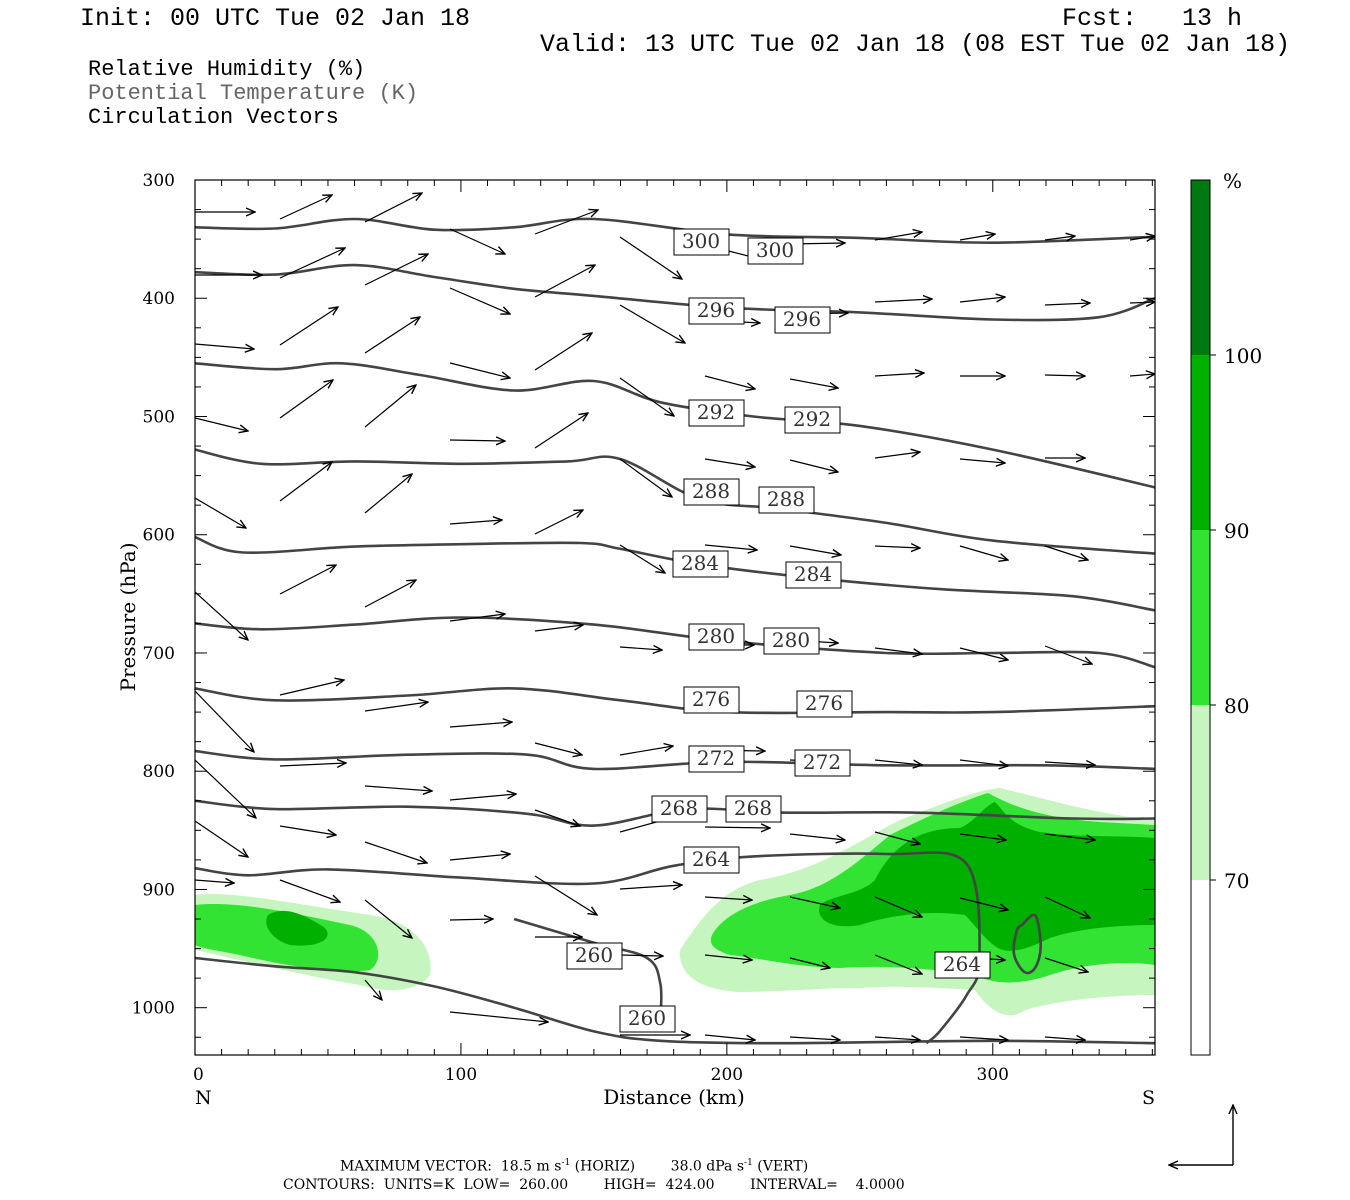 This screenshot has width=1350, height=1200. Describe the element at coordinates (159, 299) in the screenshot. I see `y-tick-label: 400` at that location.